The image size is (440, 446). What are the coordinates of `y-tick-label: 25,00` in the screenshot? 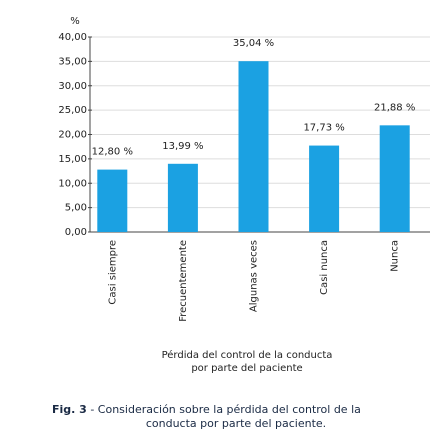 It's located at (72, 110).